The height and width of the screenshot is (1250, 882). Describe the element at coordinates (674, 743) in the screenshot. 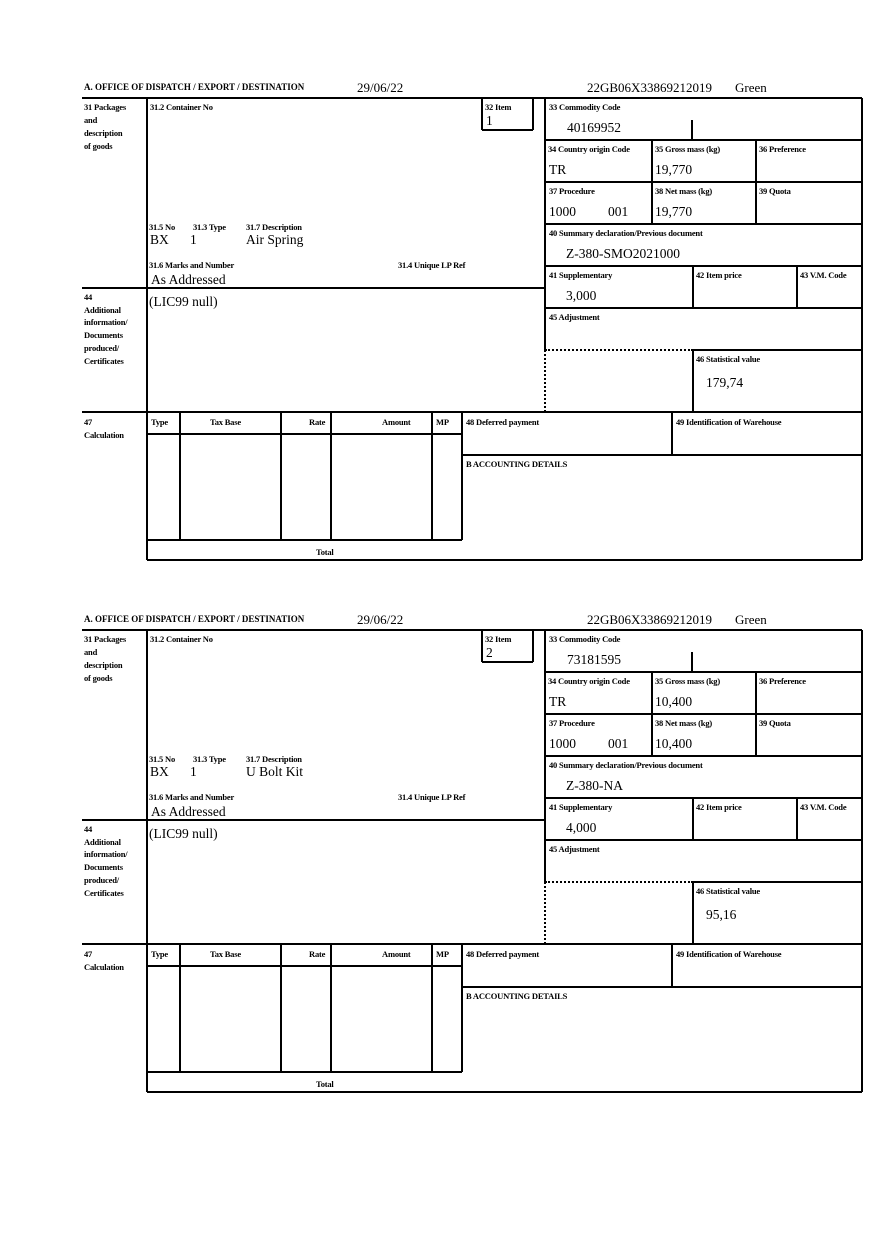

I see `net-mass: 10,400` at that location.